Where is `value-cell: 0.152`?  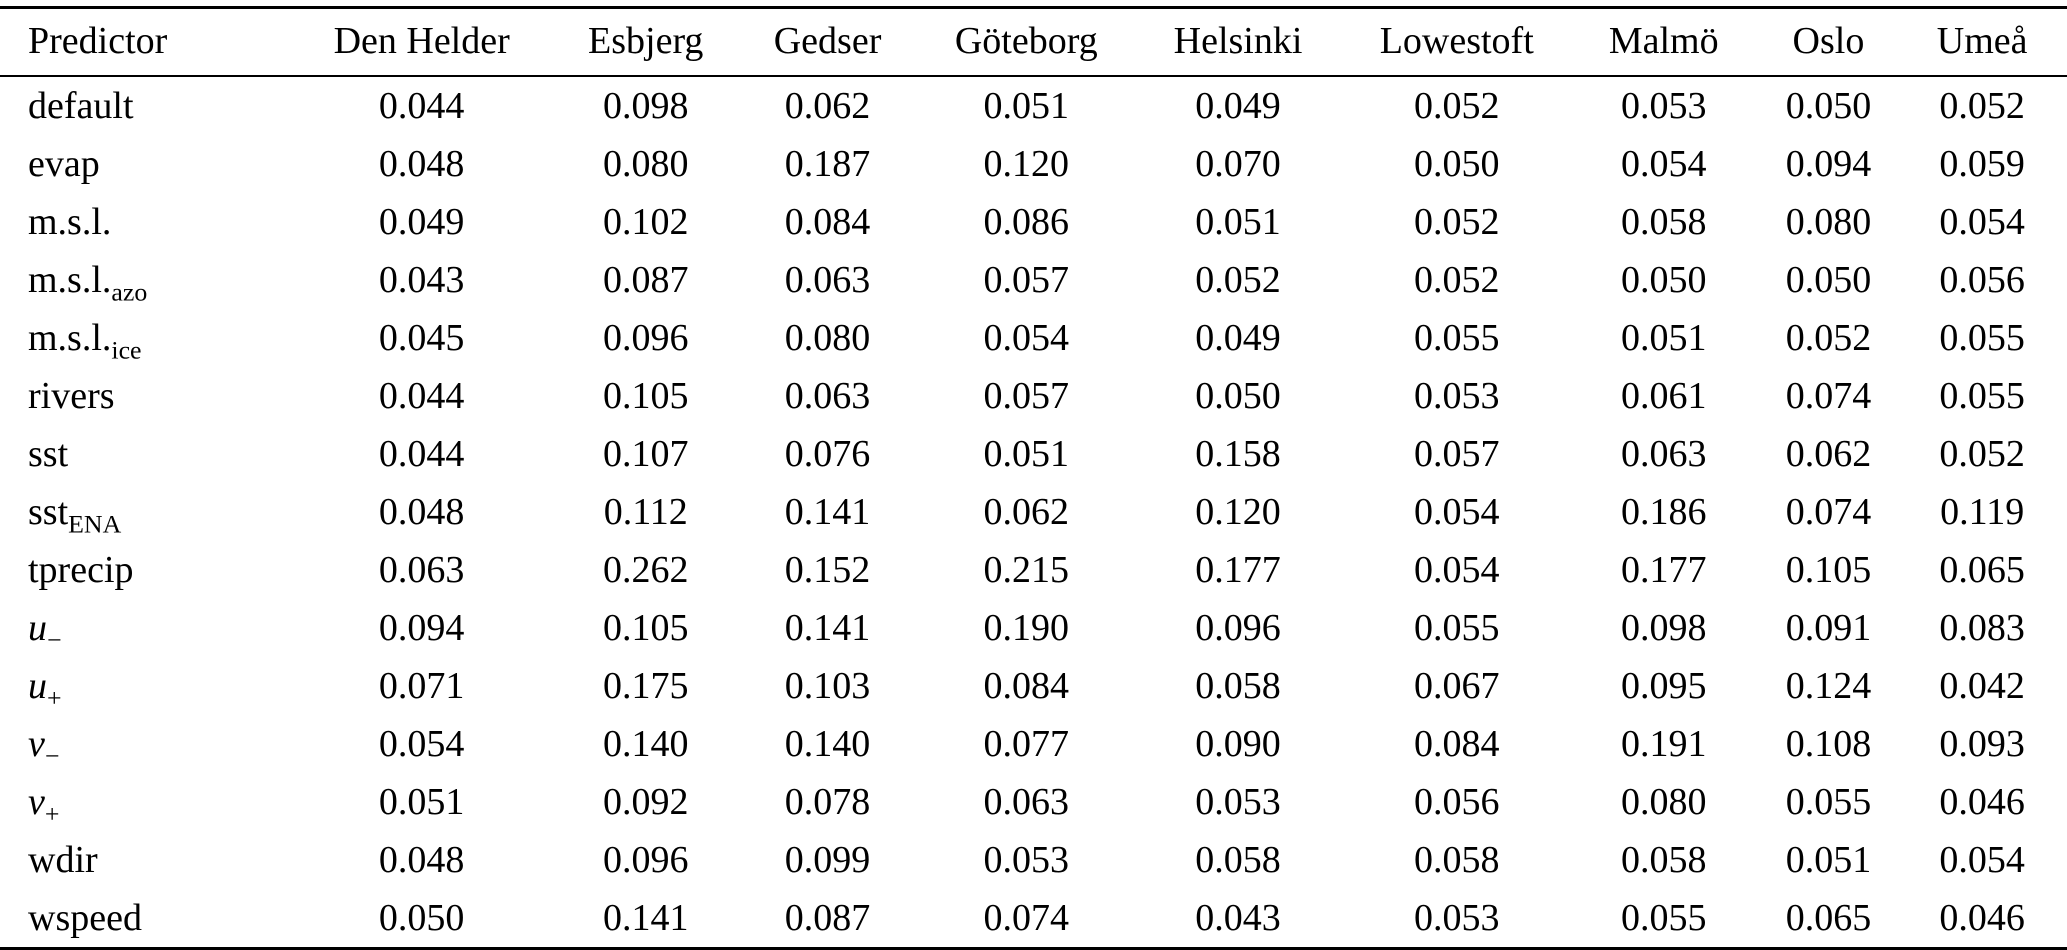 value-cell: 0.152 is located at coordinates (827, 570).